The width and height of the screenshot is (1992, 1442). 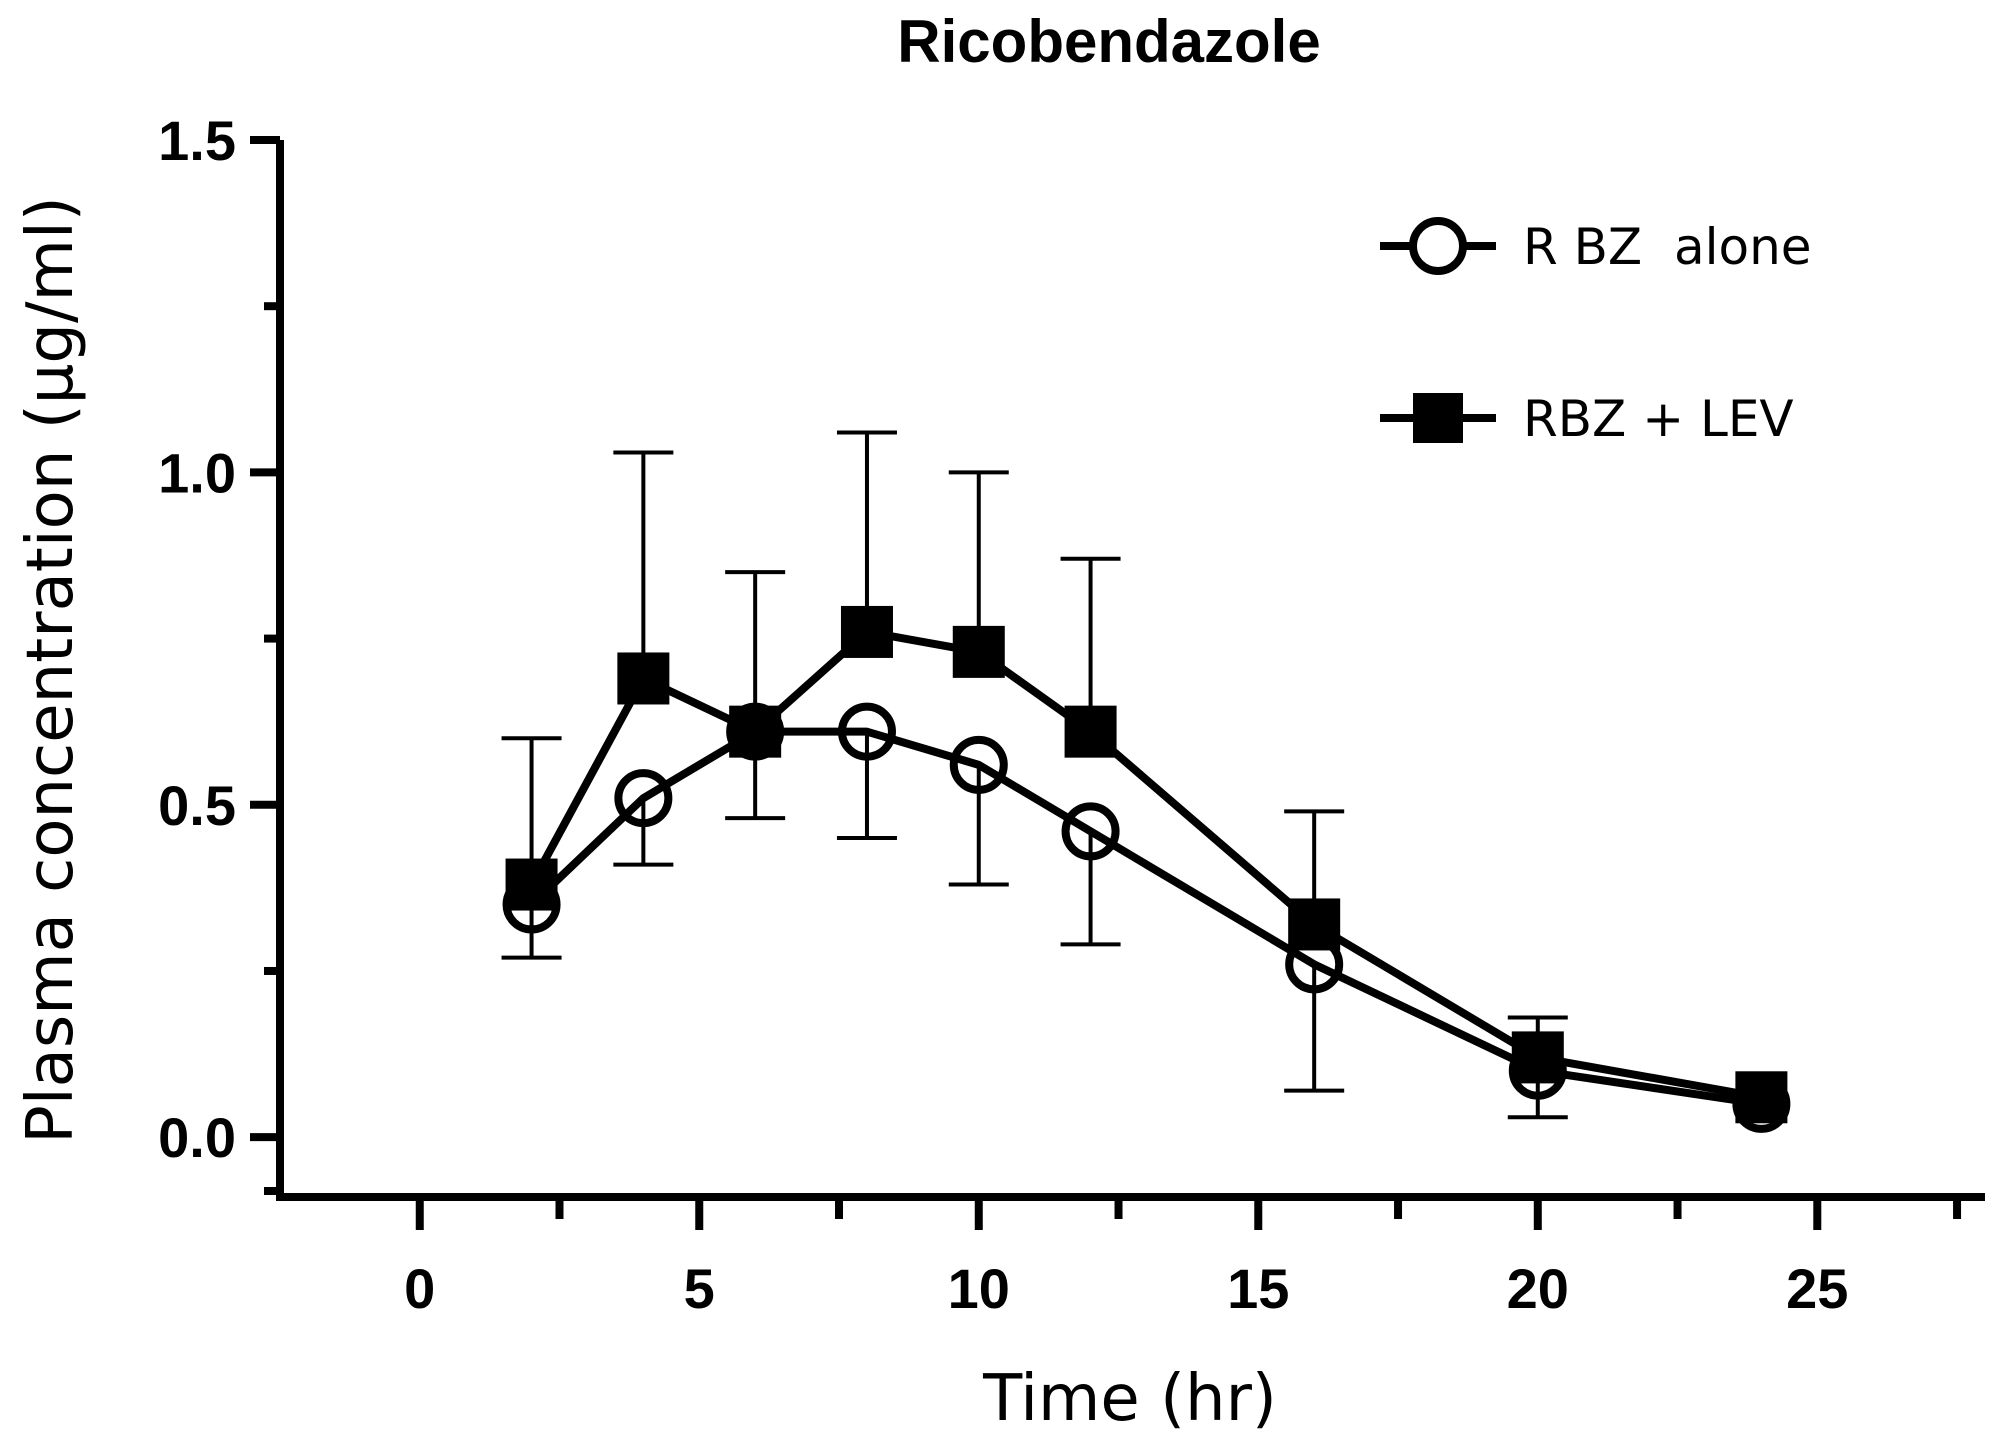 I want to click on legend: R BZ alone RBZ + LEV, so click(x=1596, y=332).